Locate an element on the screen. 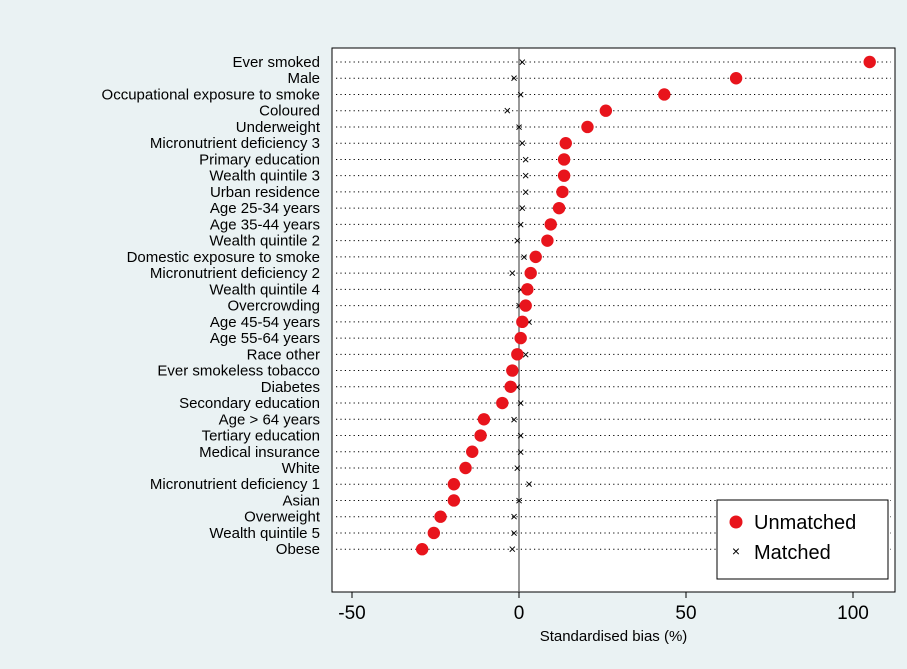 The height and width of the screenshot is (669, 907). y-tick-label: Age 45-54 years is located at coordinates (265, 322).